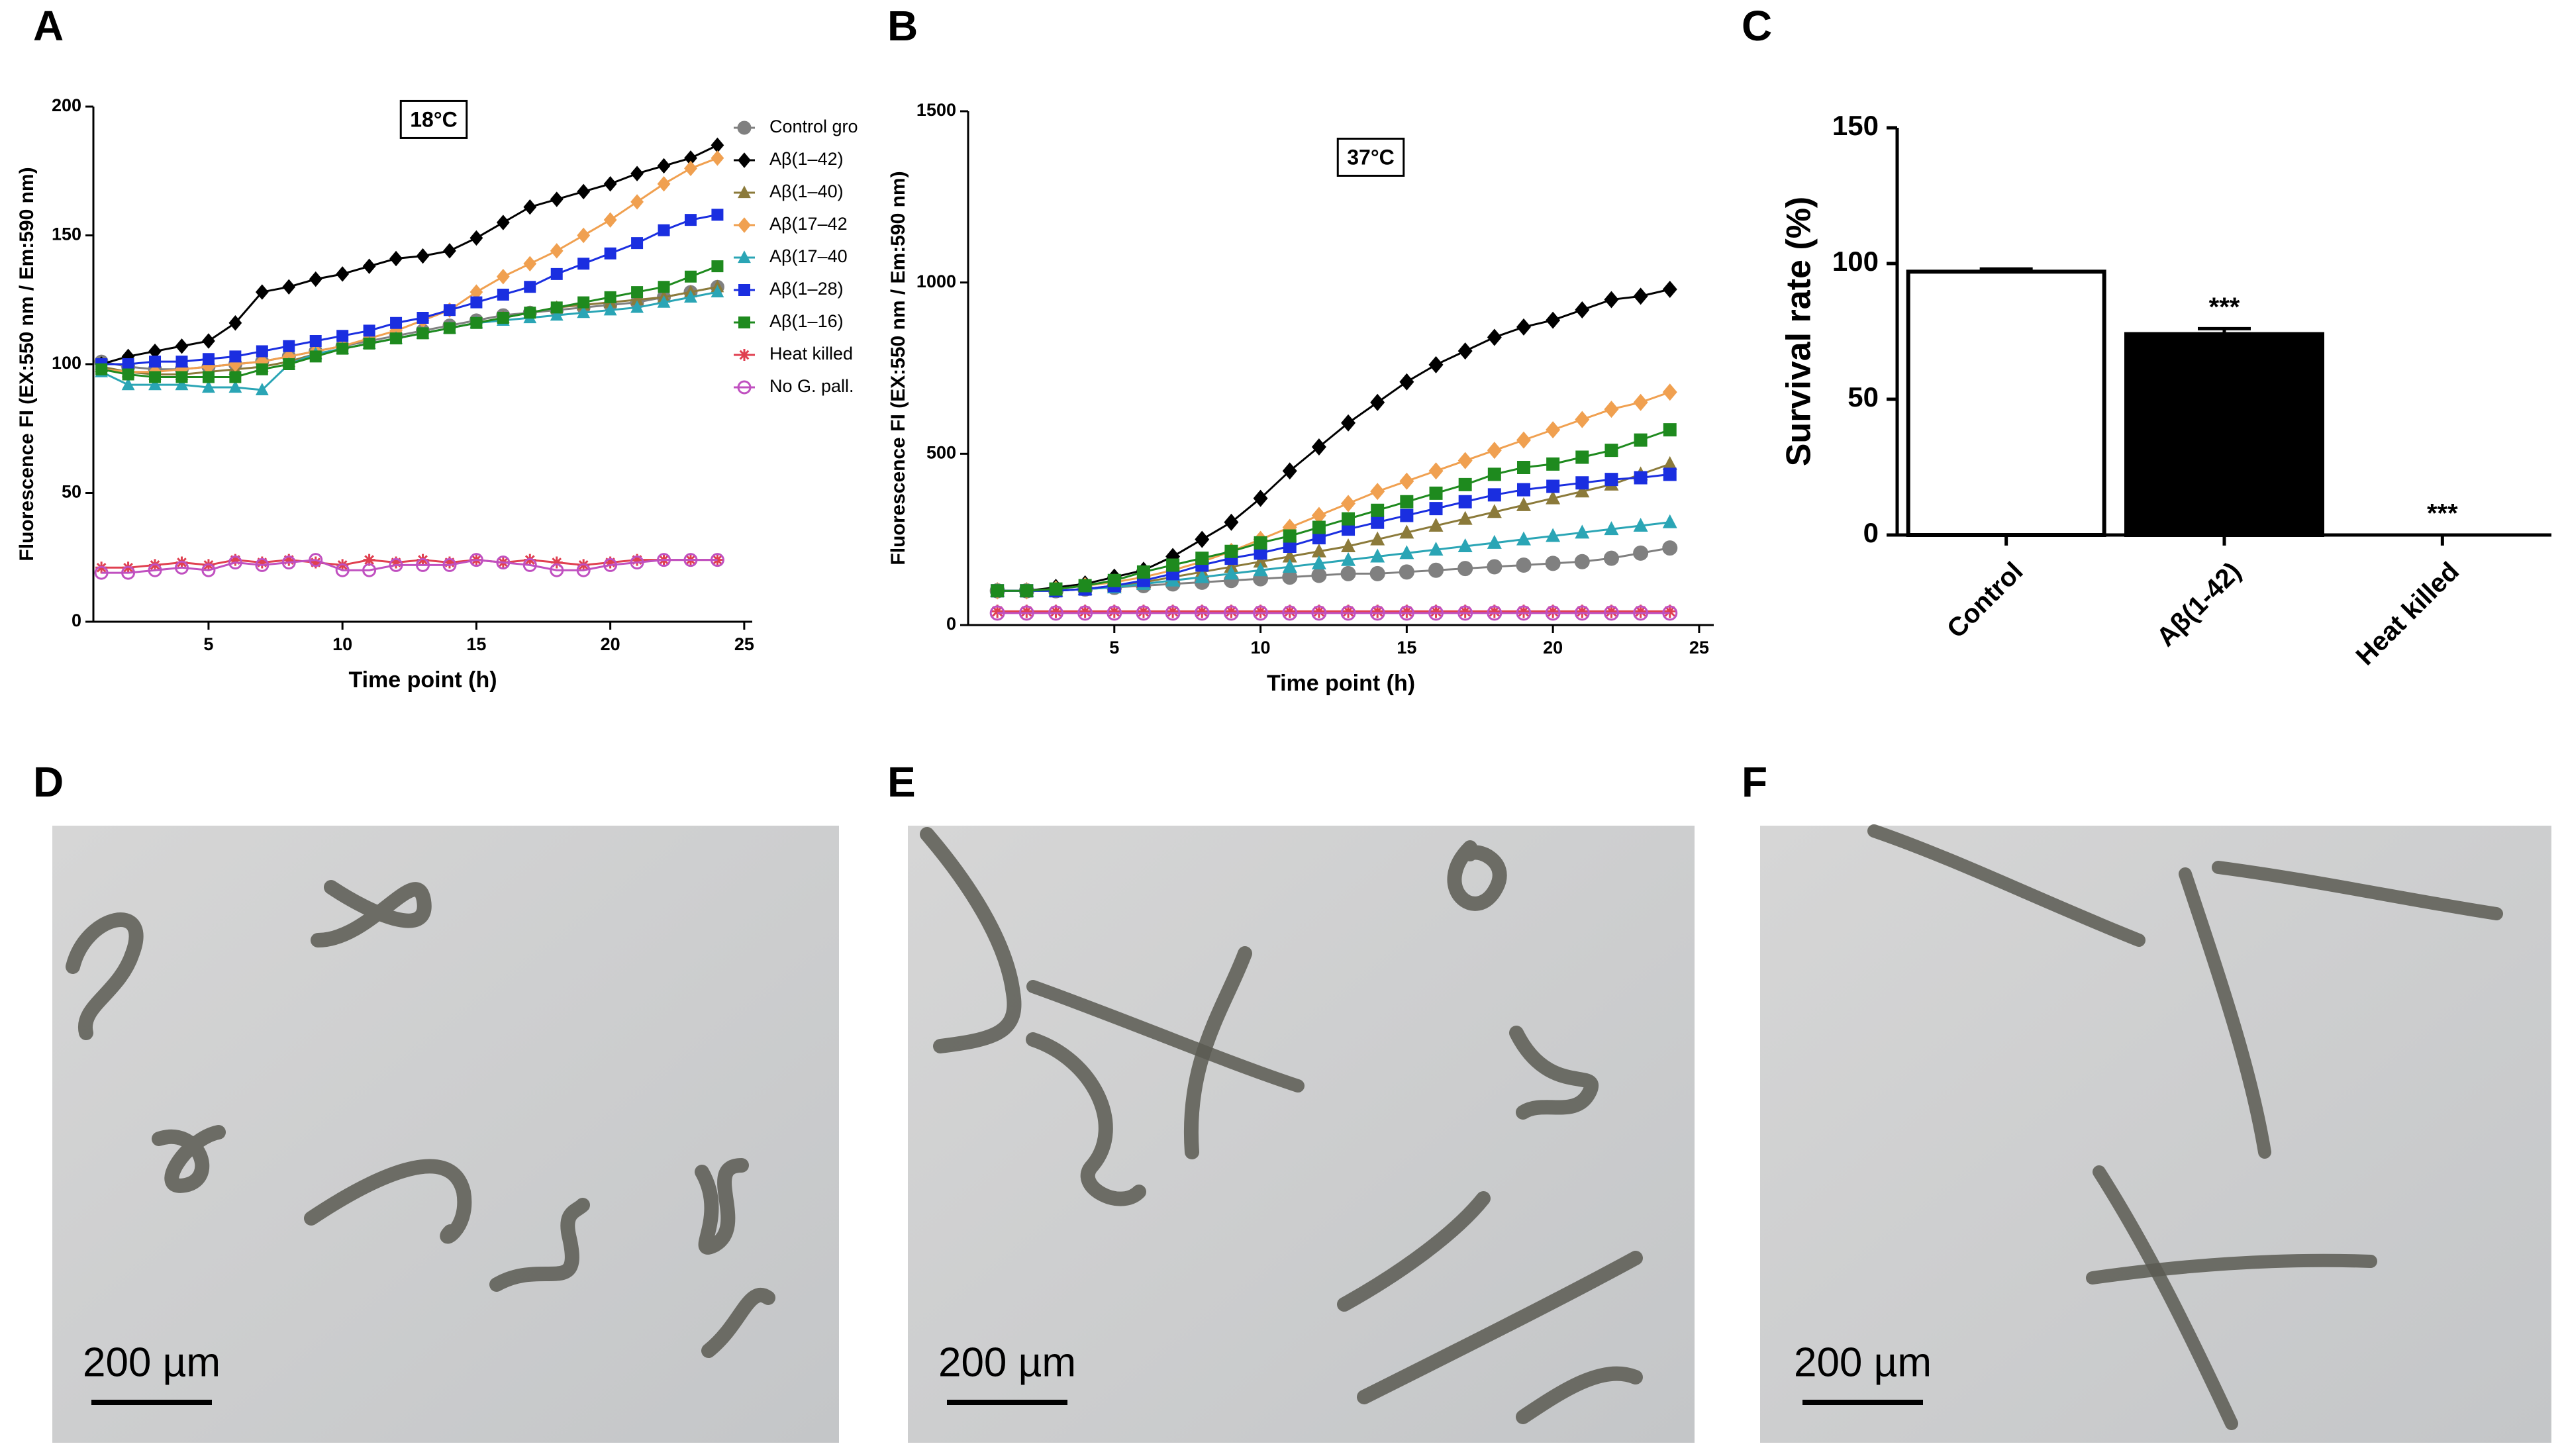 The image size is (2564, 1456). What do you see at coordinates (1406, 647) in the screenshot?
I see `x-tick-label: 15` at bounding box center [1406, 647].